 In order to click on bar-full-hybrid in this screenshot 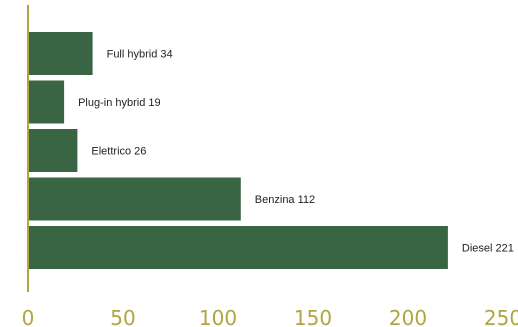, I will do `click(60, 53)`.